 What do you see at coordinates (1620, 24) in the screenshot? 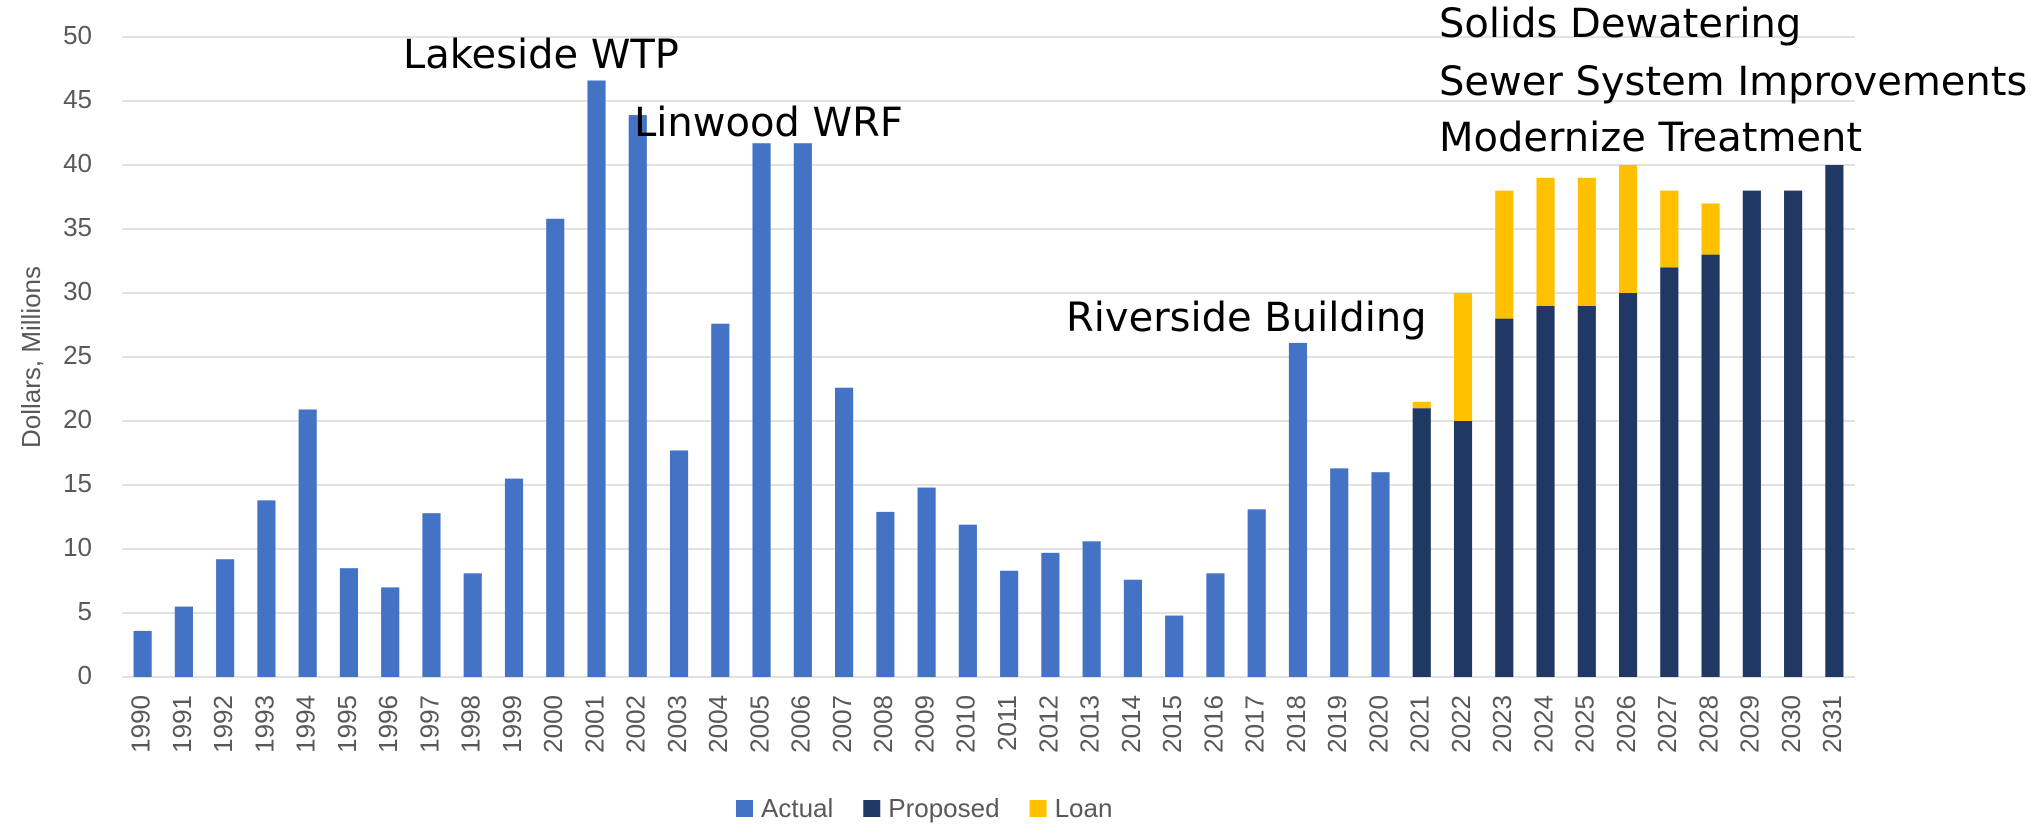
I see `annotation: Solids Dewatering` at bounding box center [1620, 24].